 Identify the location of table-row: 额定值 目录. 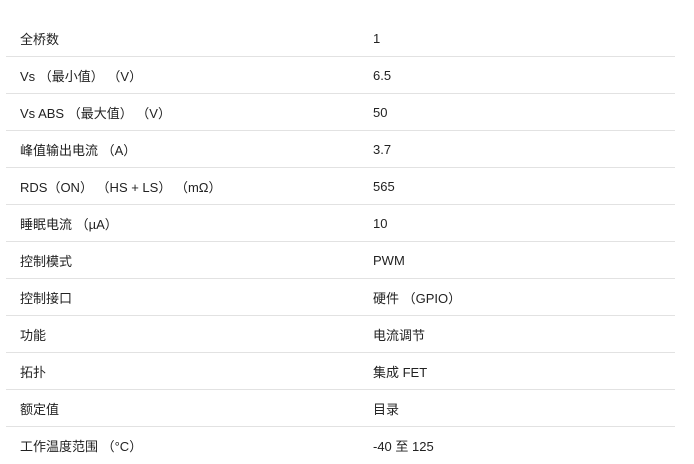
(340, 408).